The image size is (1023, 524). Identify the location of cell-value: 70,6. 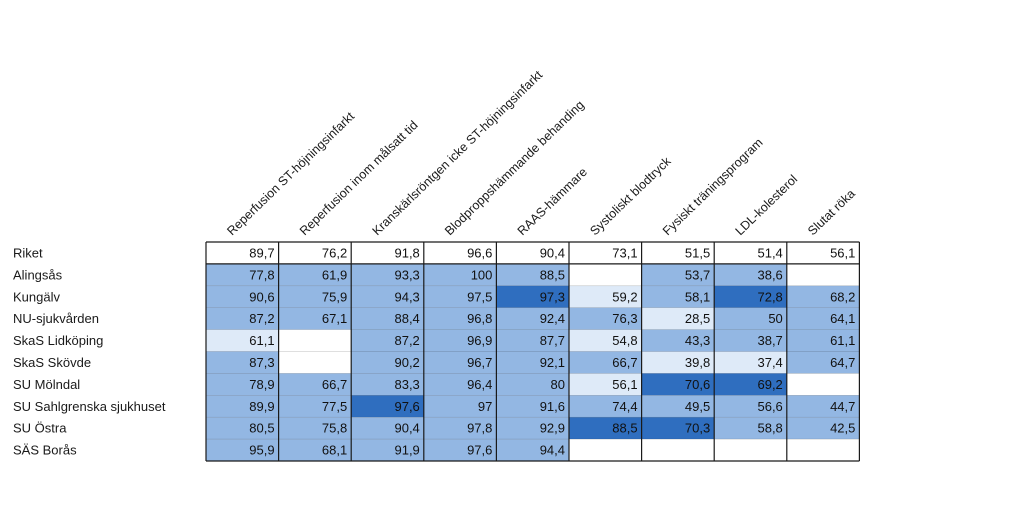
(697, 384).